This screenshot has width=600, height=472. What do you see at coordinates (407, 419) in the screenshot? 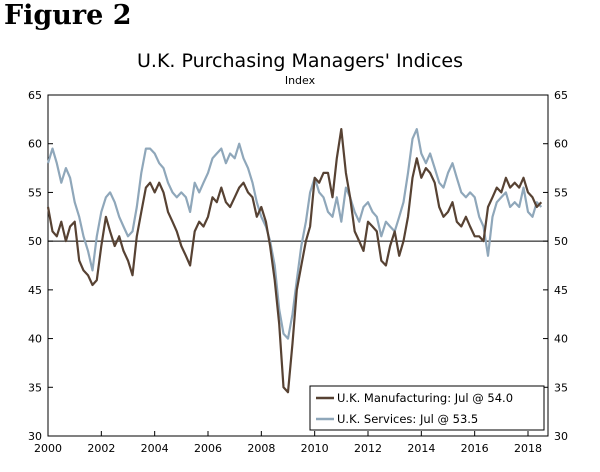
I see `legend-label-services: U.K. Services: Jul @ 53.5` at bounding box center [407, 419].